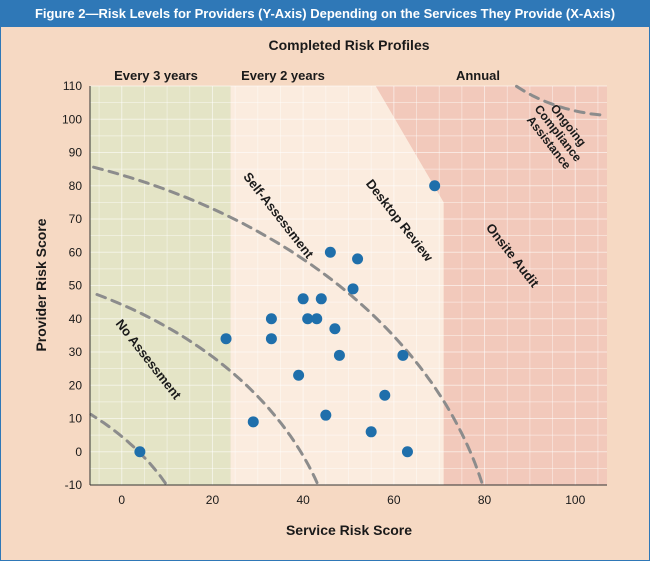 The width and height of the screenshot is (650, 561). I want to click on y-tick-label: 60, so click(76, 252).